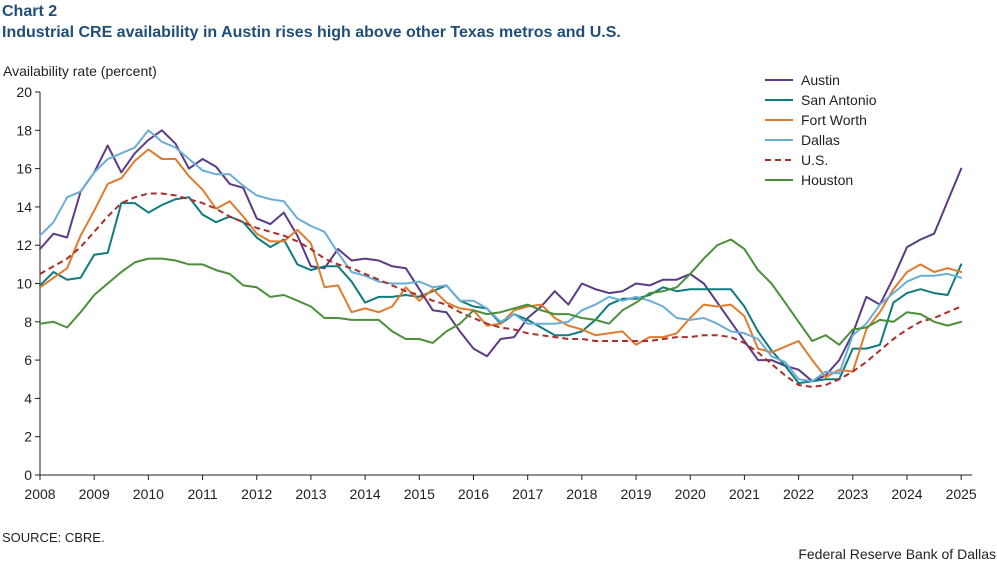  Describe the element at coordinates (419, 494) in the screenshot. I see `x-tick-label: 2015` at that location.